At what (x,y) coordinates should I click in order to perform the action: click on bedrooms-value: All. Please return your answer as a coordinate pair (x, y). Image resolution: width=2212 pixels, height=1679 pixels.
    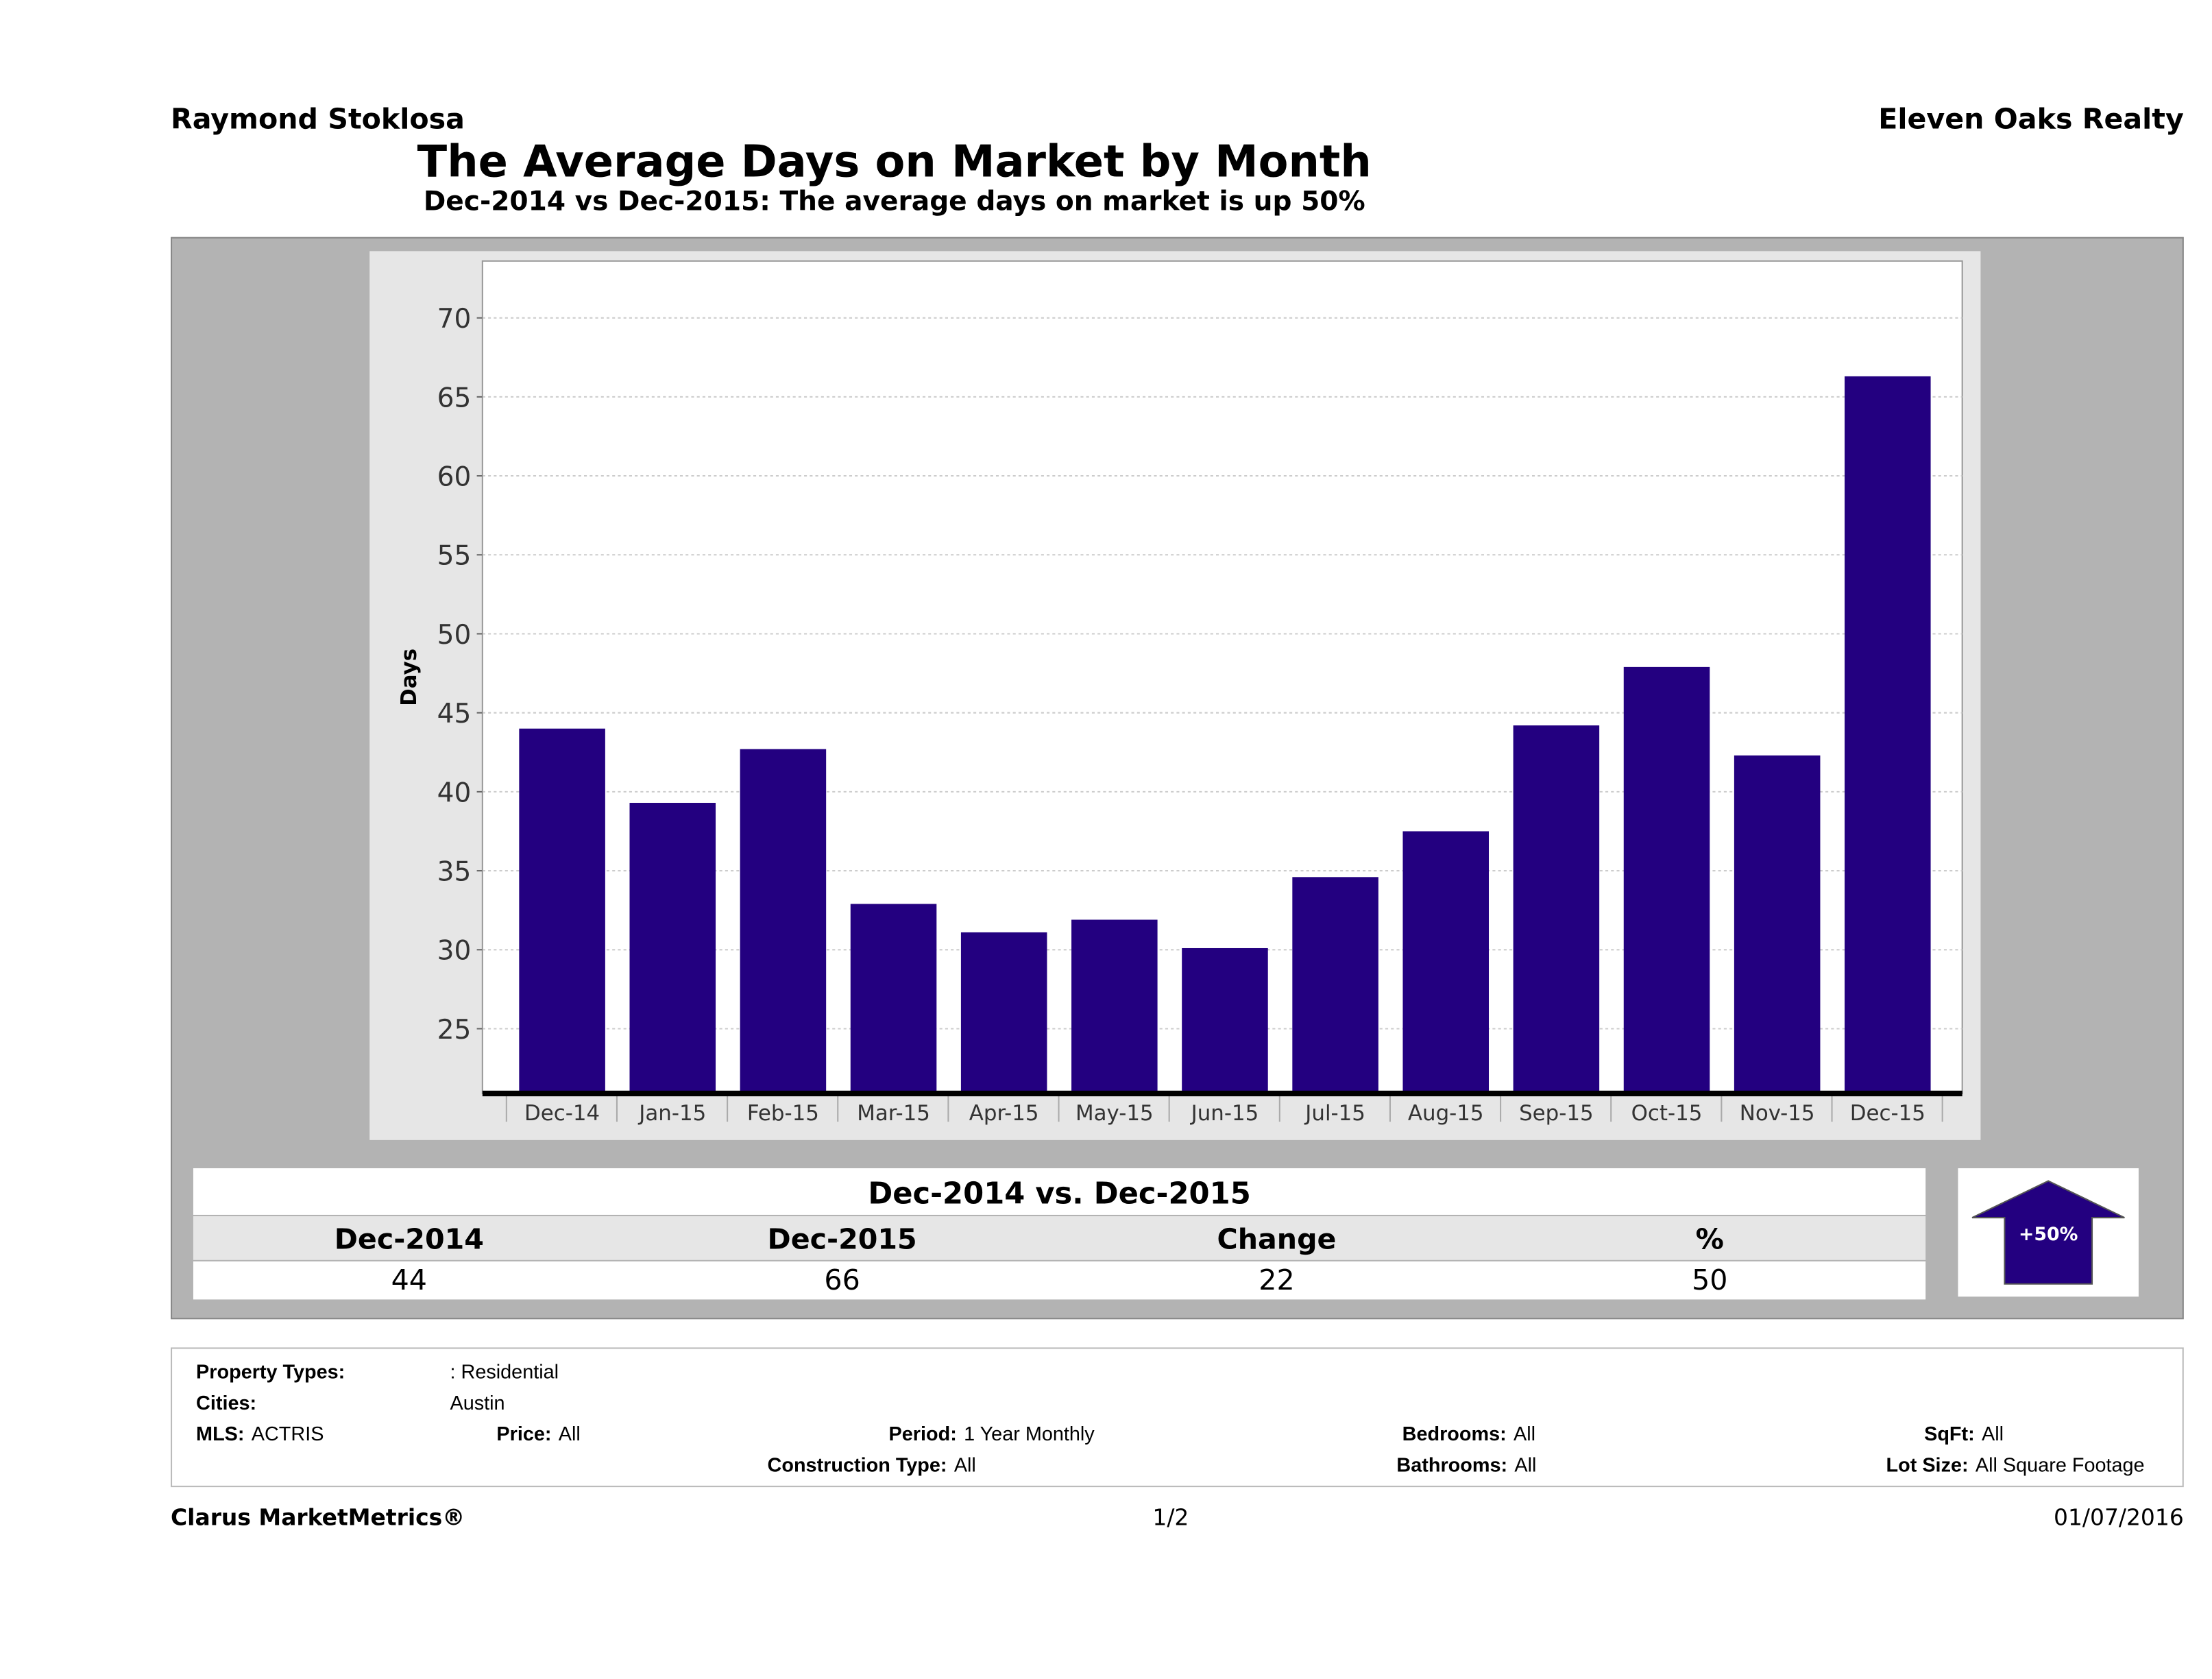
    Looking at the image, I should click on (1525, 1433).